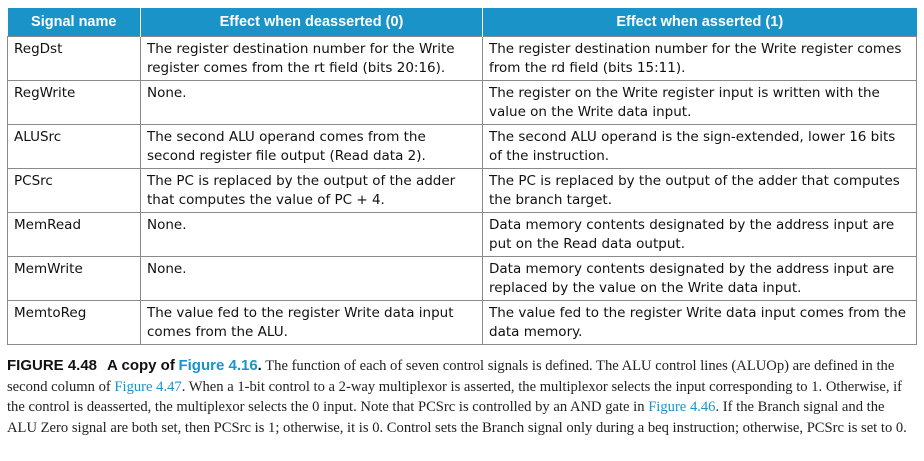 The height and width of the screenshot is (461, 924). Describe the element at coordinates (74, 322) in the screenshot. I see `cell-signal: MemtoReg` at that location.